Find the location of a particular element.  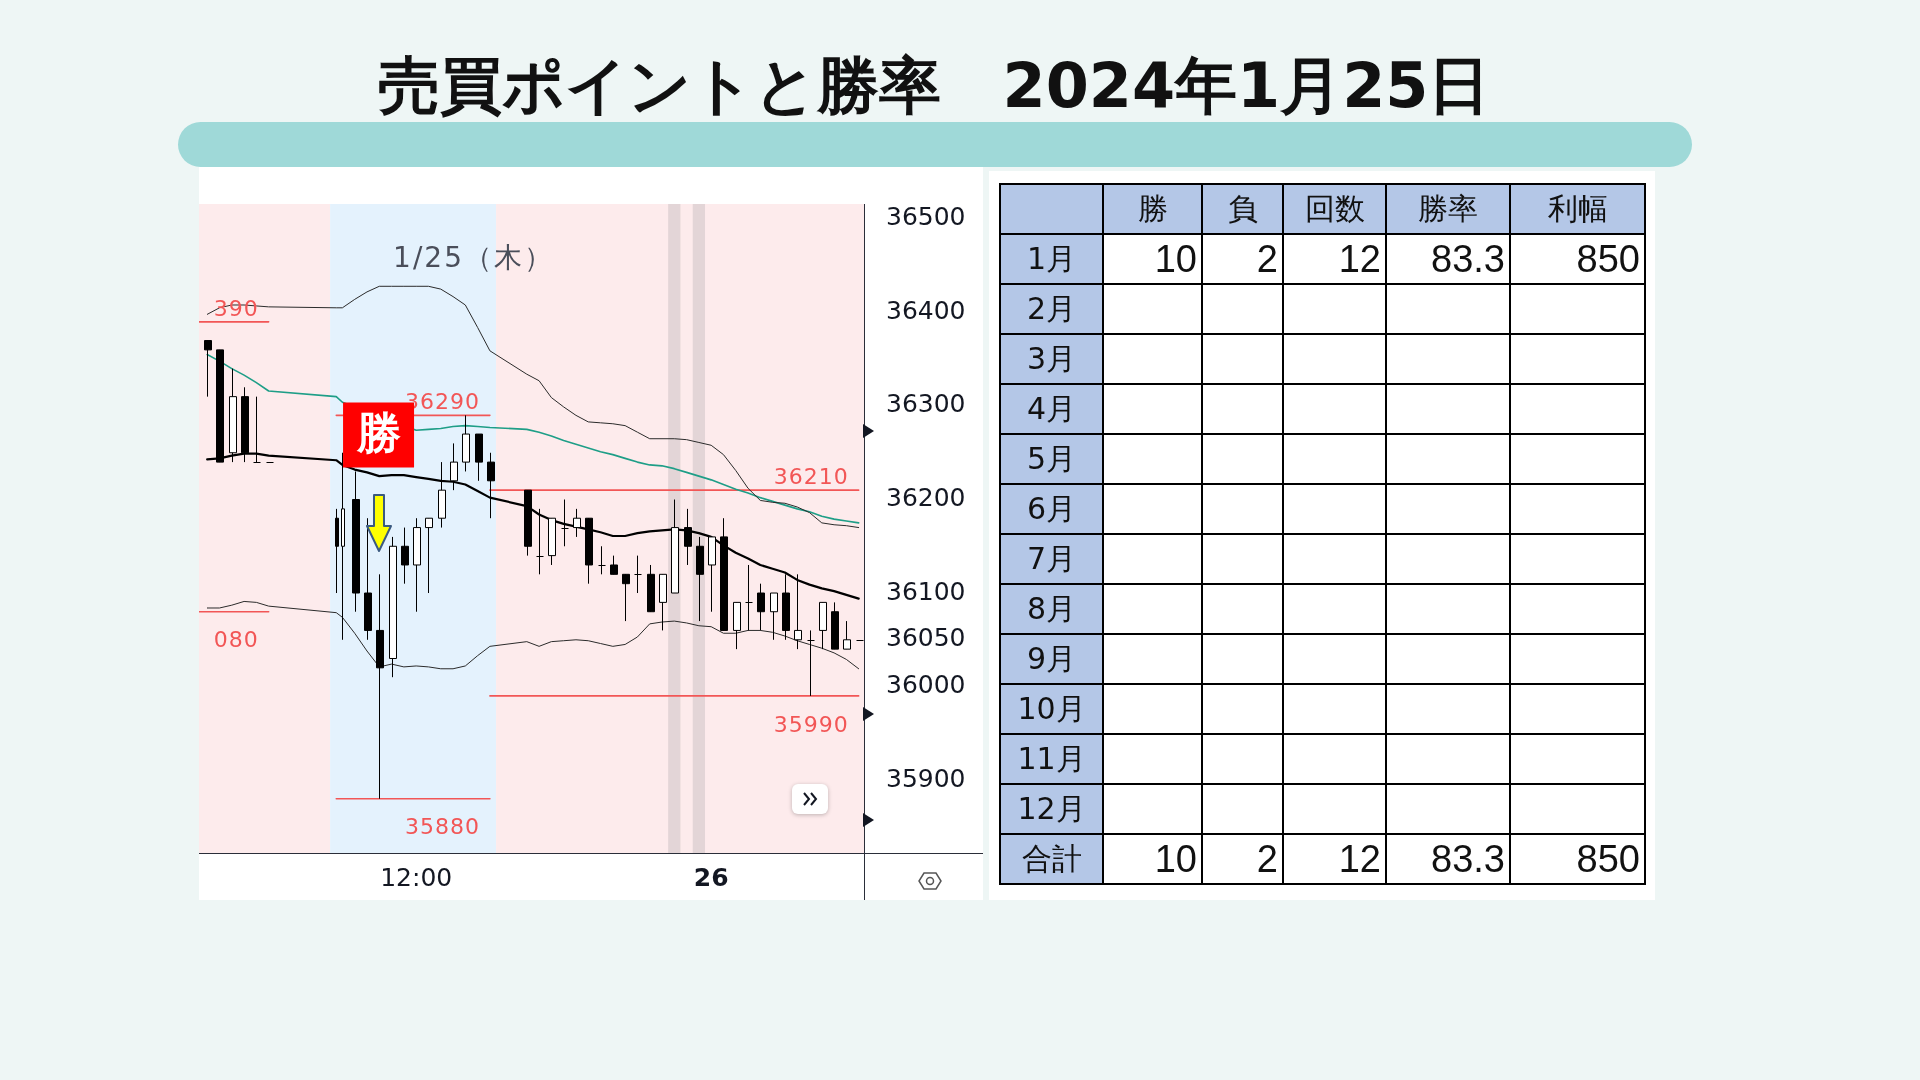

y-tick-label: 合計 is located at coordinates (1051, 859).